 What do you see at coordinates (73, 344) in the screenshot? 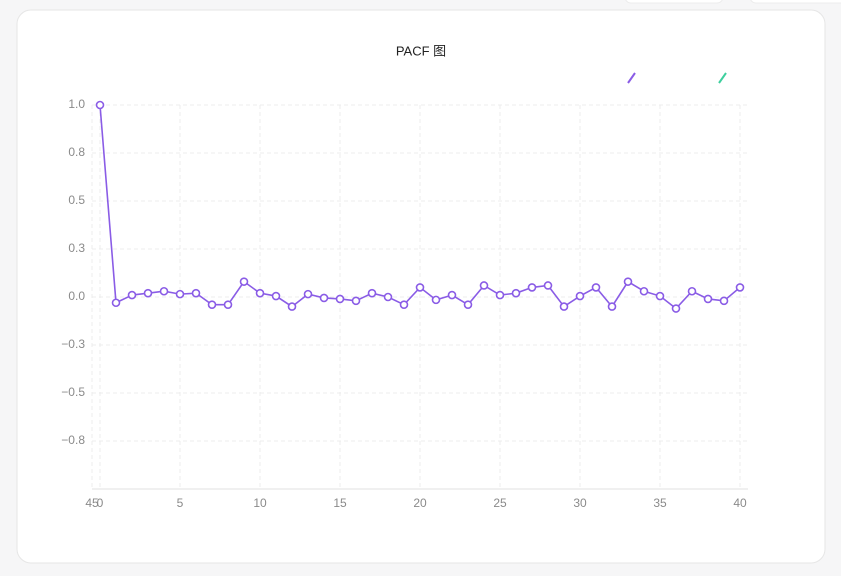
I see `y-tick-label: −0.3` at bounding box center [73, 344].